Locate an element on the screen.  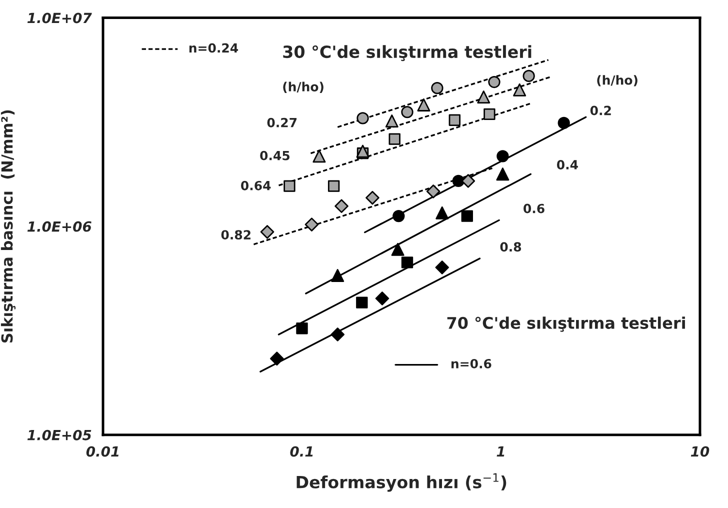
annotation: 0.4 is located at coordinates (567, 165).